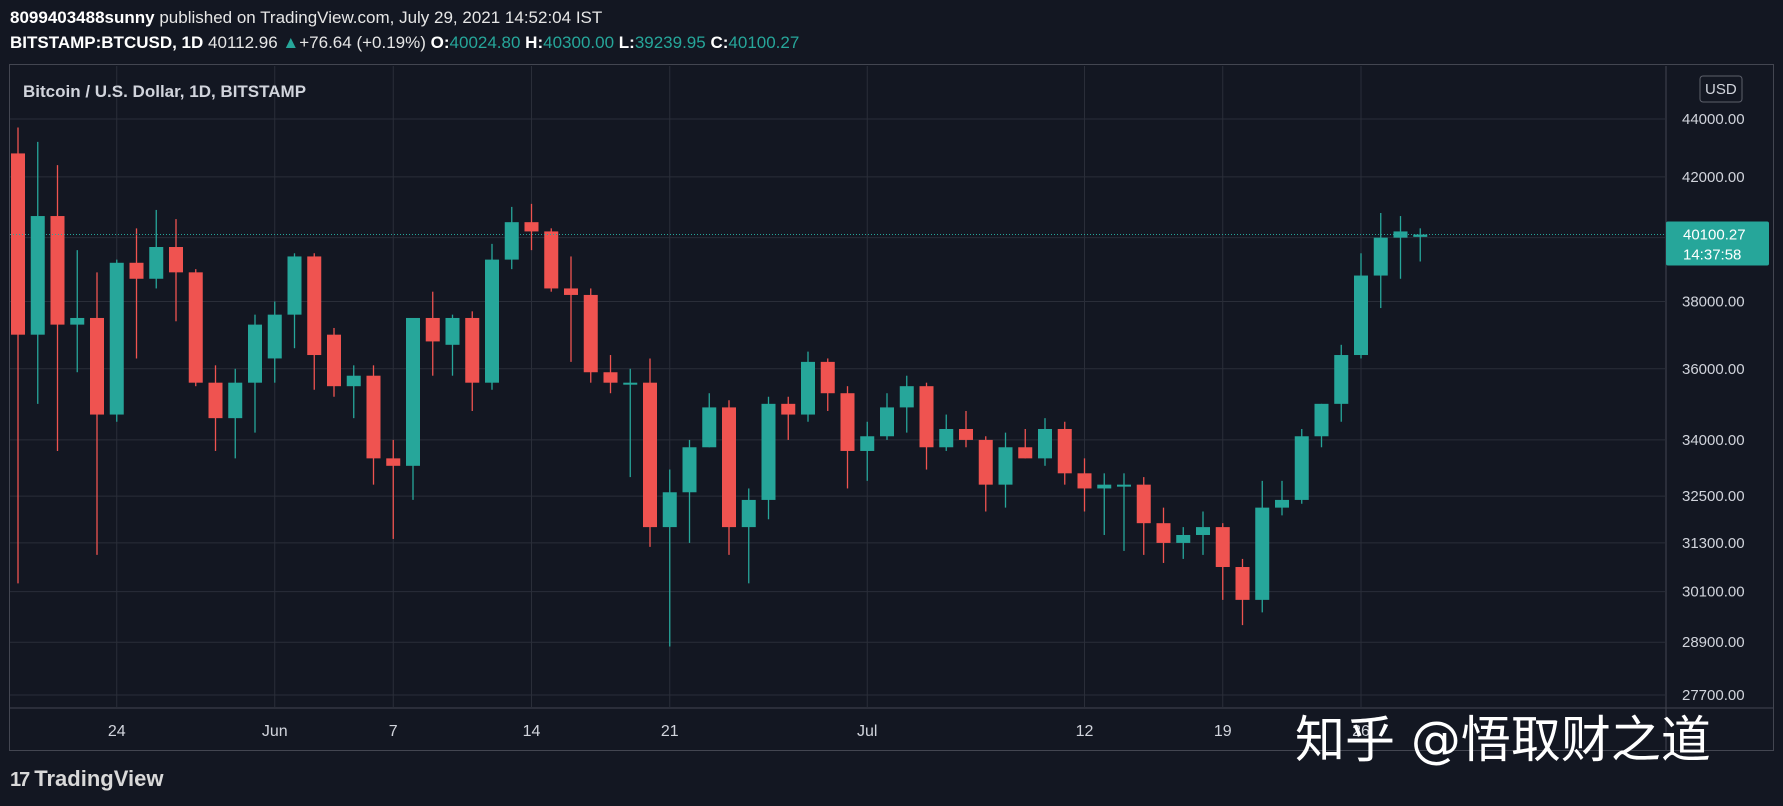 This screenshot has width=1783, height=806. I want to click on low-label: L:, so click(626, 42).